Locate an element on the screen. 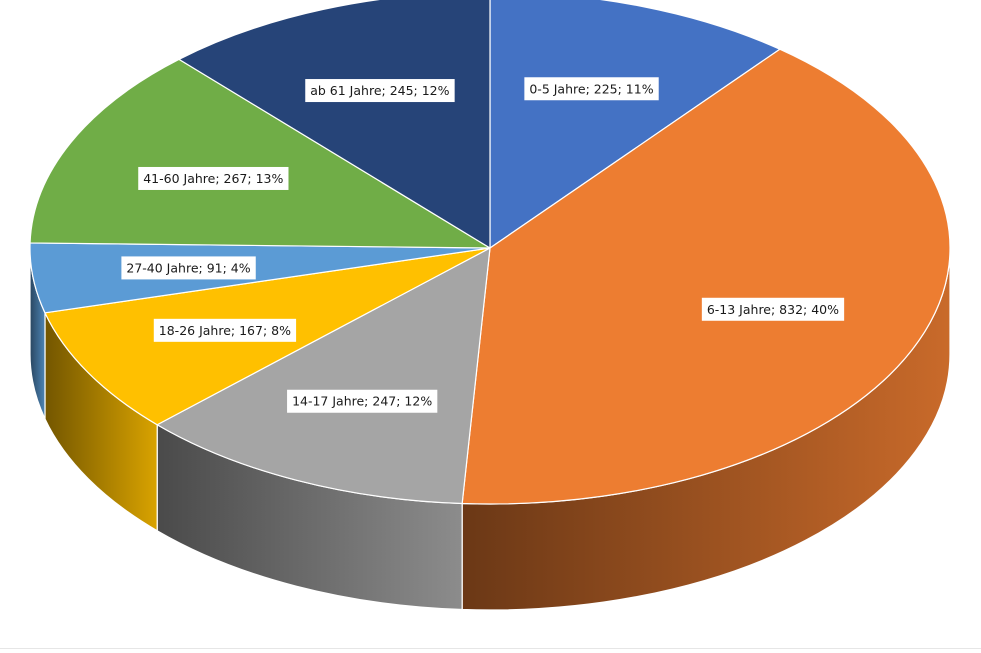 This screenshot has height=653, width=981. pie-slice-ab-61-jahre is located at coordinates (334, 124).